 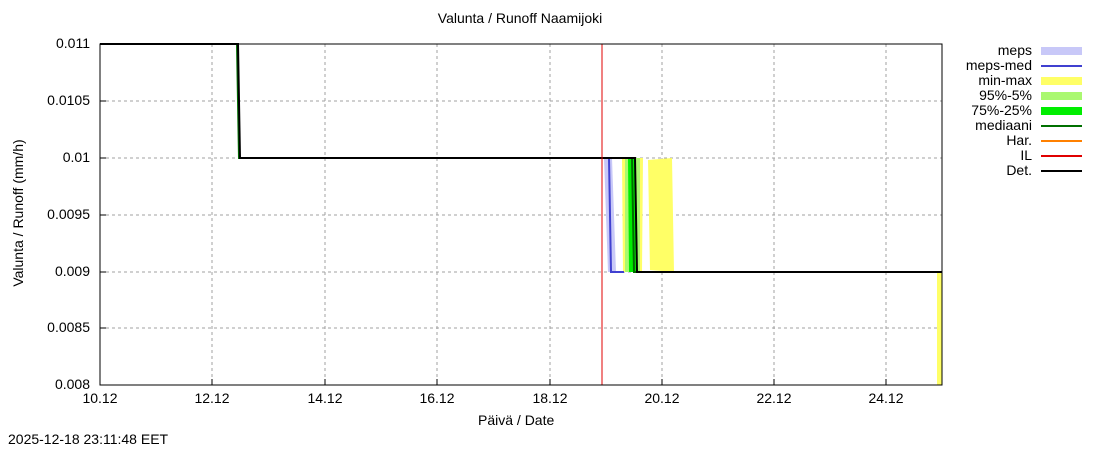 I want to click on x-tick-label: 20.12, so click(x=662, y=398).